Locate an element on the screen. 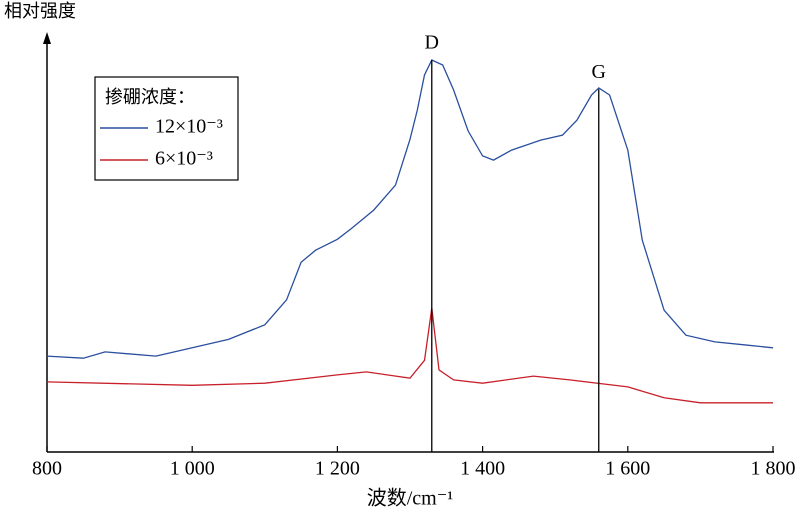  annotation-label: D is located at coordinates (432, 43).